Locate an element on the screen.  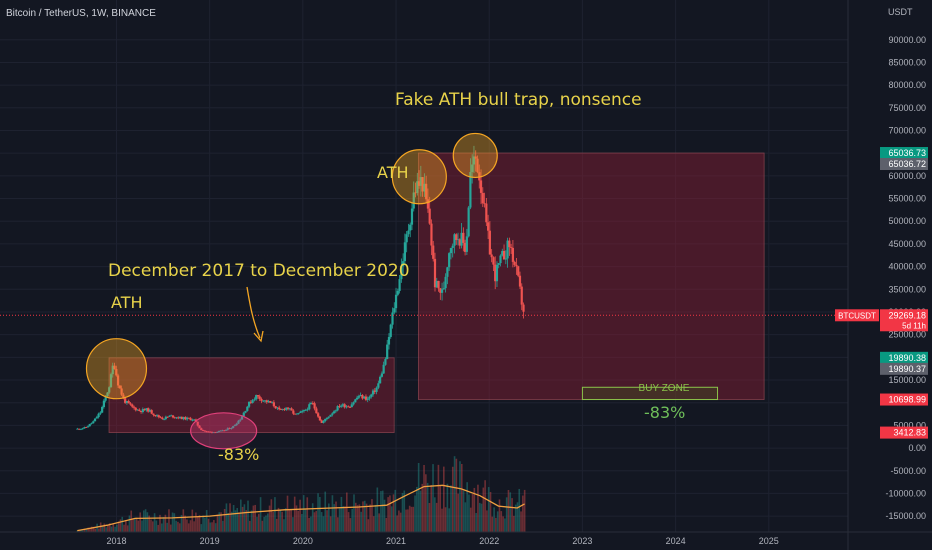
price-tag-text: 19890.38 is located at coordinates (907, 358).